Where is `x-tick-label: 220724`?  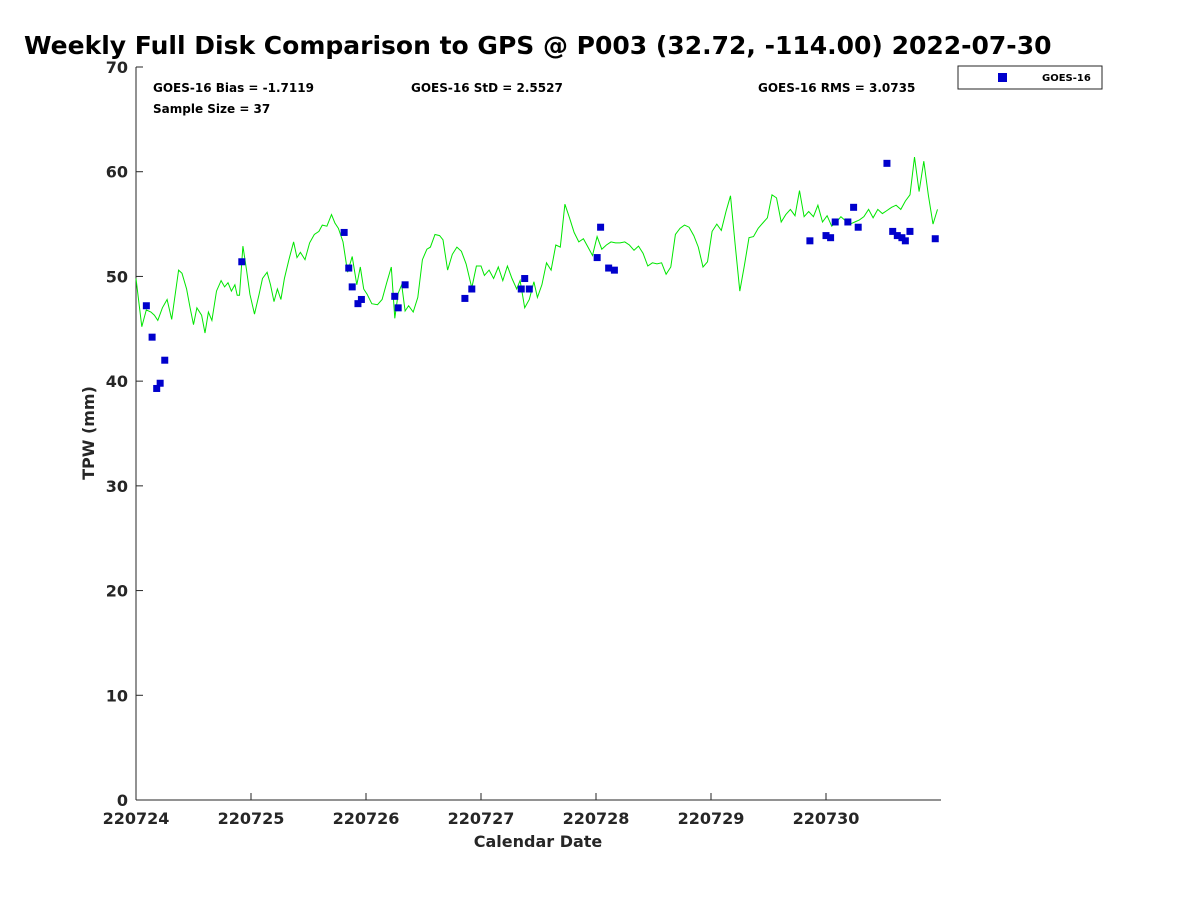 x-tick-label: 220724 is located at coordinates (136, 818).